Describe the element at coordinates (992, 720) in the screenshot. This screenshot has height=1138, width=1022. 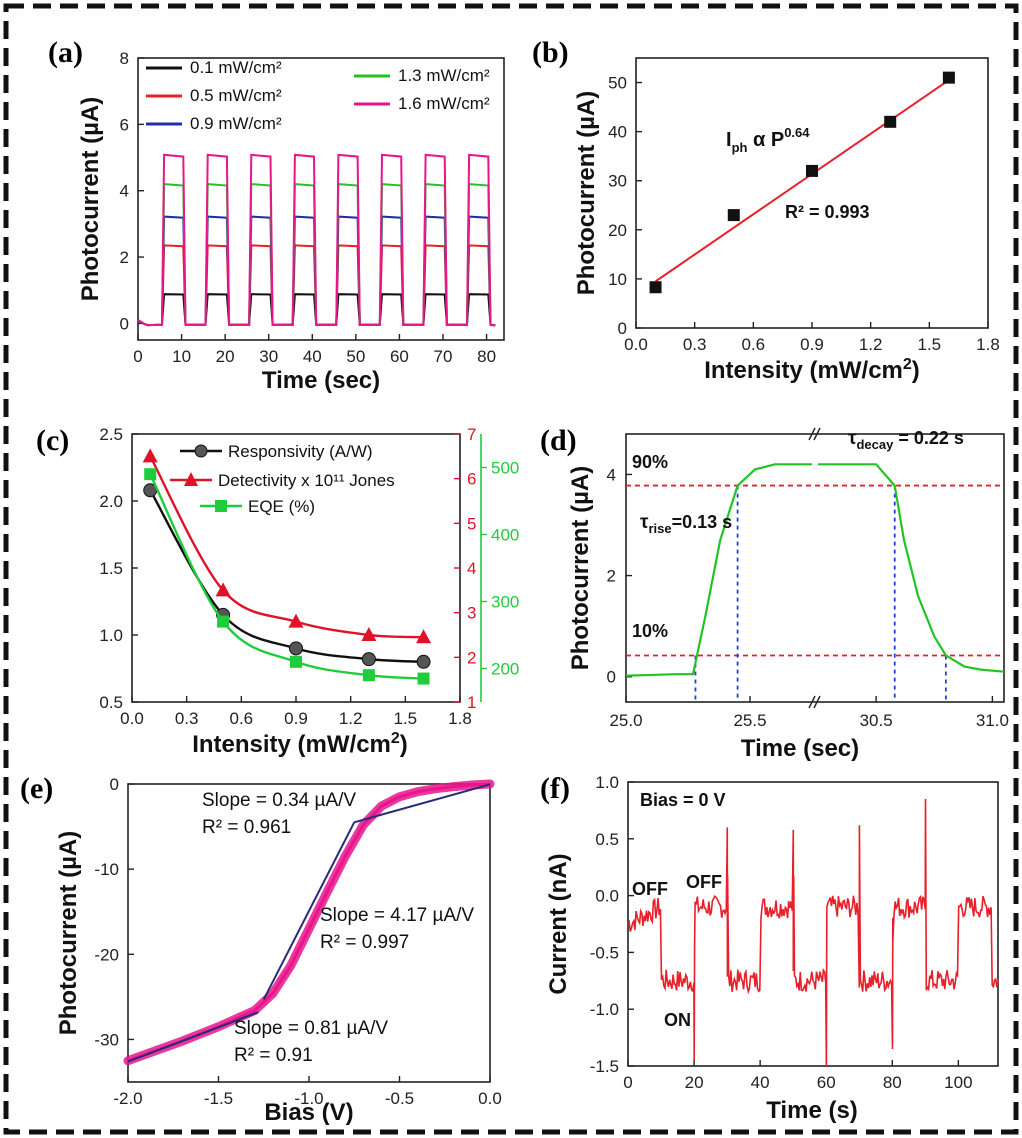
I see `panel-d-xtick-label: 31.0` at that location.